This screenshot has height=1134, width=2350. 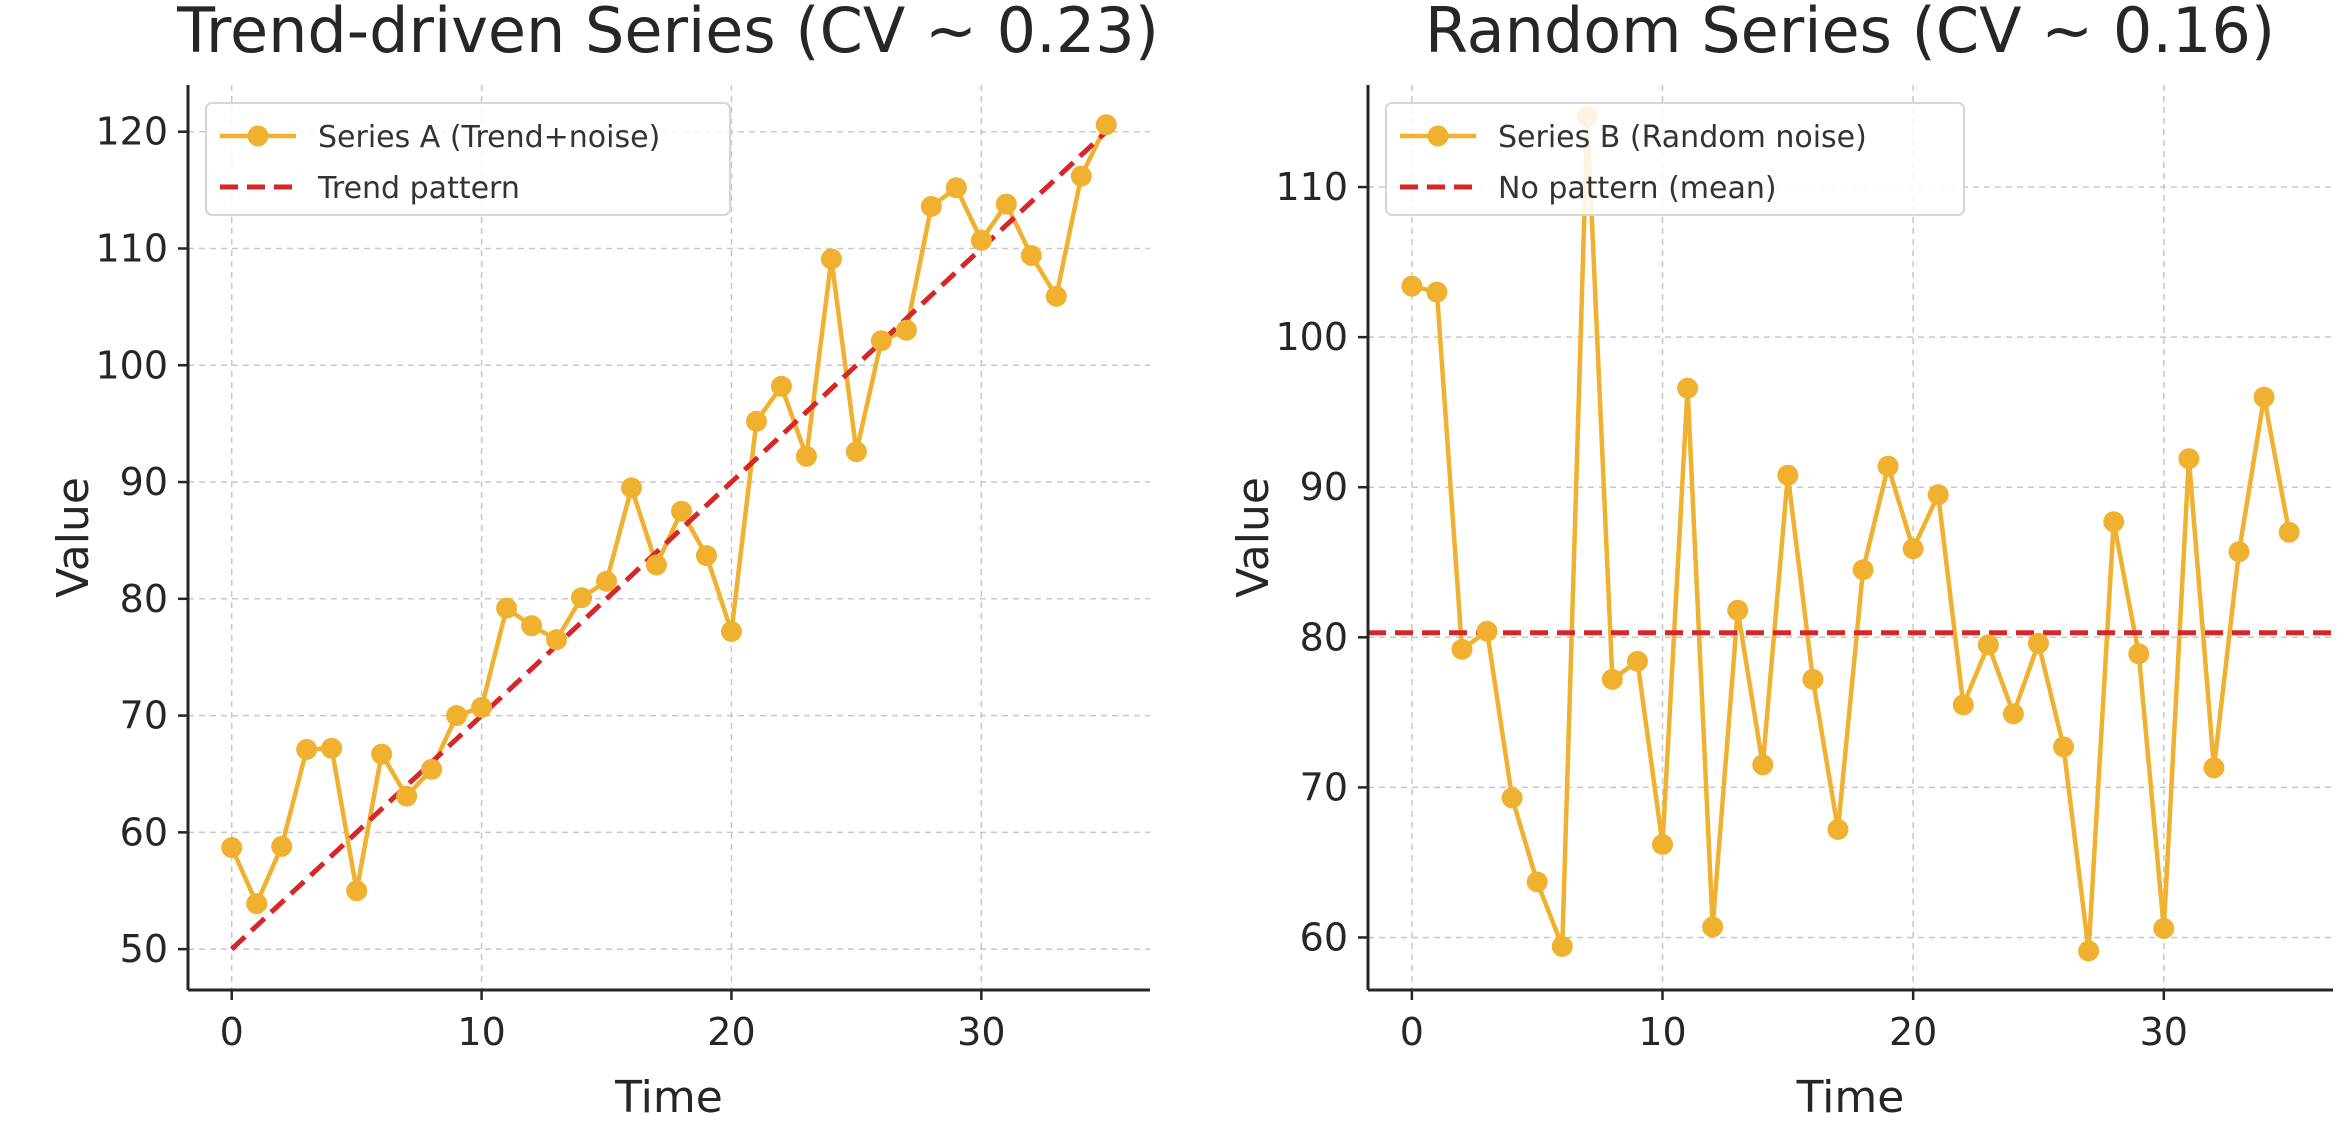 I want to click on chart-title: Trend-driven Series (CV ~ 0.23), so click(x=667, y=33).